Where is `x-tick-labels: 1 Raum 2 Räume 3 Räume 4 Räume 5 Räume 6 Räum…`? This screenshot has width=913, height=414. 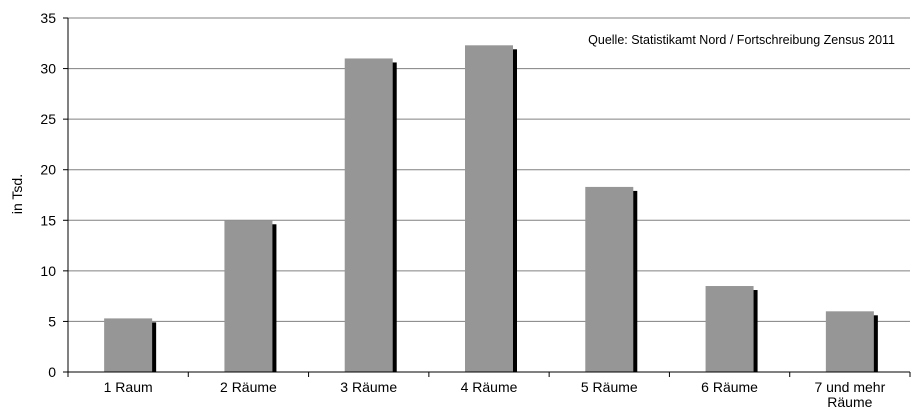 x-tick-labels: 1 Raum 2 Räume 3 Räume 4 Räume 5 Räume 6 Räum… is located at coordinates (495, 394).